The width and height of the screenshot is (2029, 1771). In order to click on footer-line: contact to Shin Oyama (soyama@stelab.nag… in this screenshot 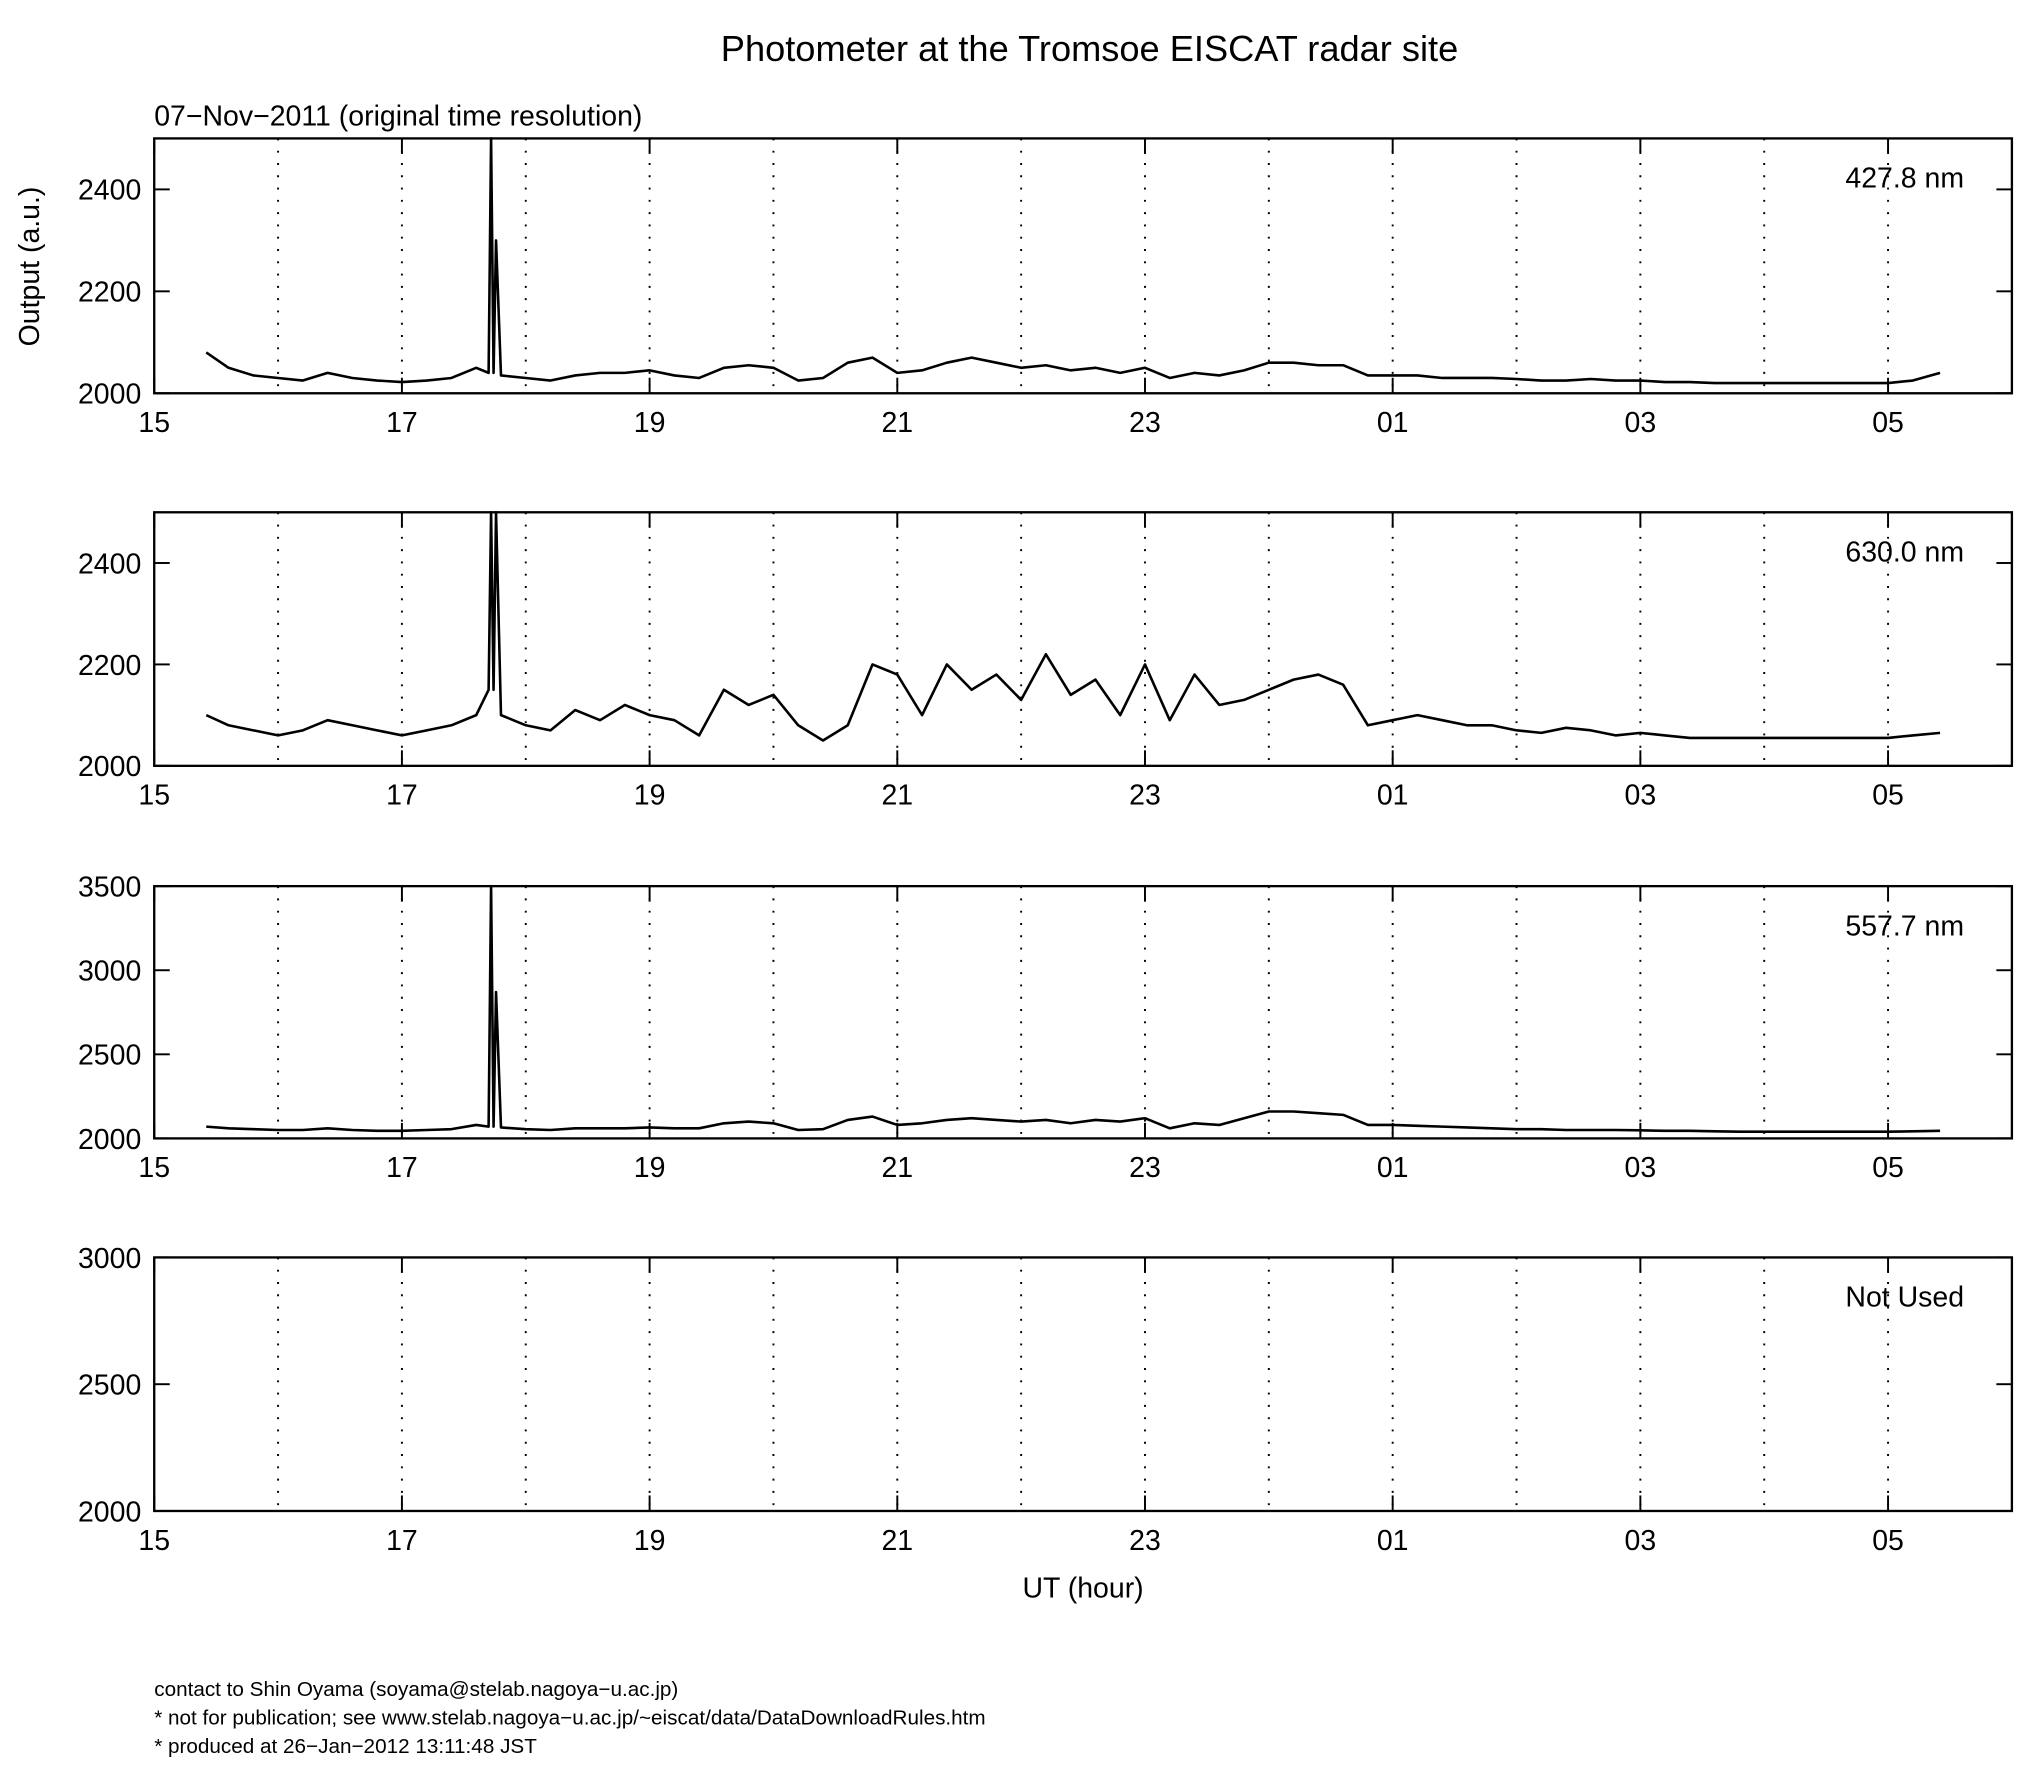, I will do `click(416, 1689)`.